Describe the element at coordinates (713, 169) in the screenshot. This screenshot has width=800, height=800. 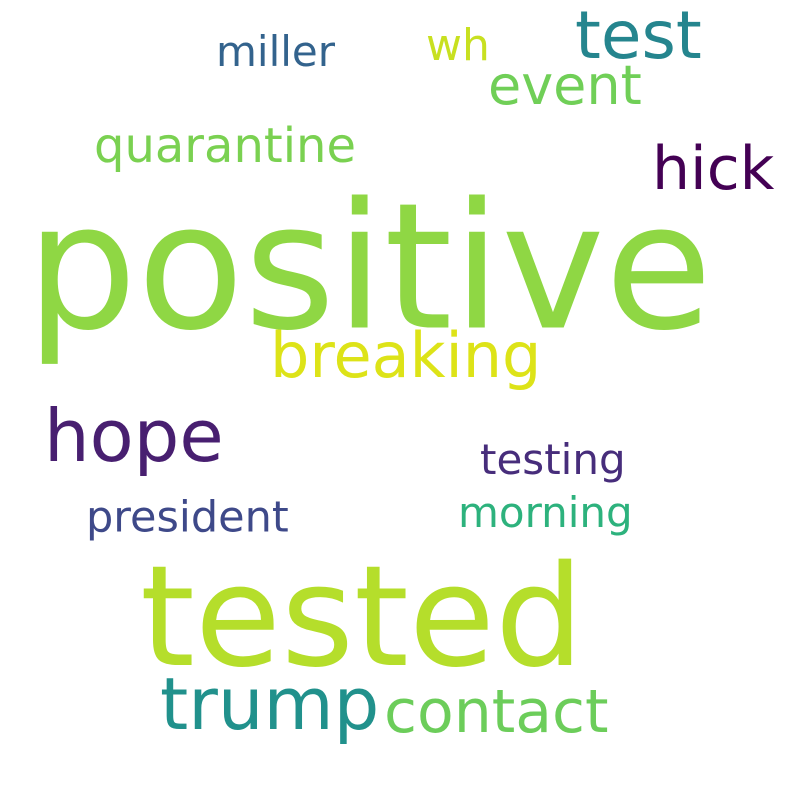
I see `word-hick: hick` at that location.